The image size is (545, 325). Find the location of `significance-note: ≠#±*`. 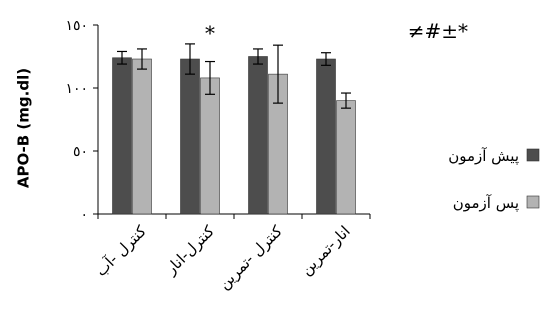

significance-note: ≠#±* is located at coordinates (438, 31).